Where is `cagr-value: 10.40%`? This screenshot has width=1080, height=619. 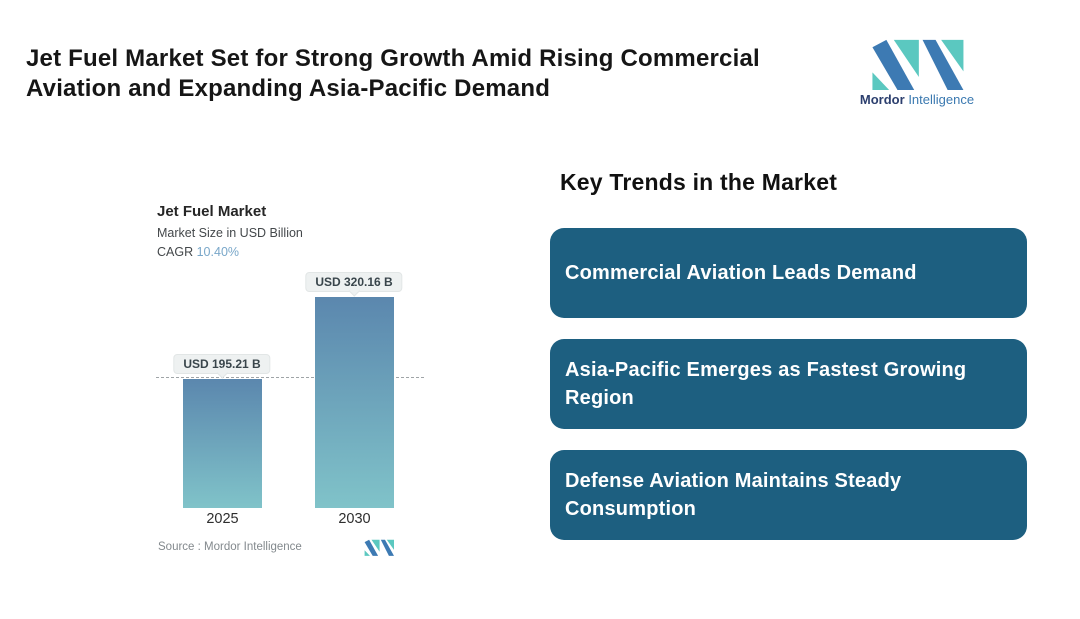 cagr-value: 10.40% is located at coordinates (218, 252).